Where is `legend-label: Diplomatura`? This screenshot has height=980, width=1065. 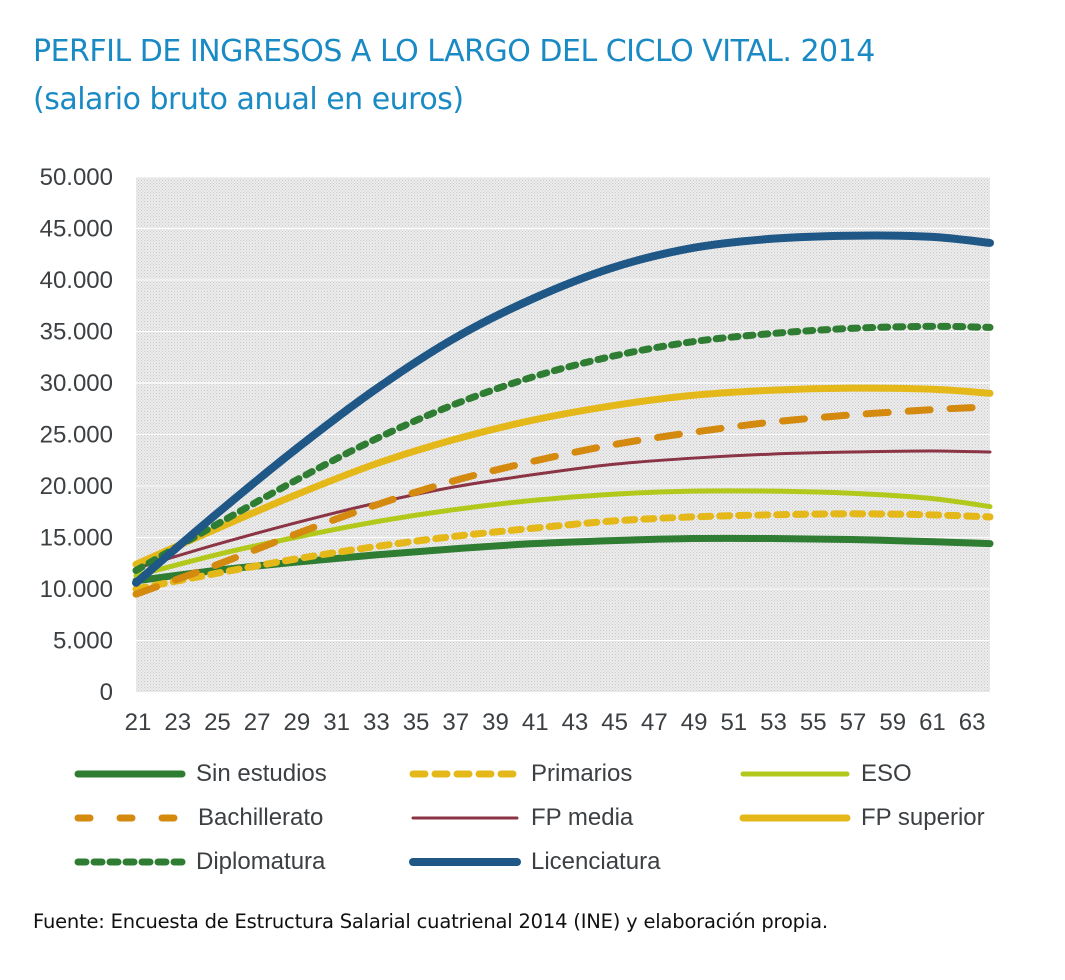
legend-label: Diplomatura is located at coordinates (261, 861).